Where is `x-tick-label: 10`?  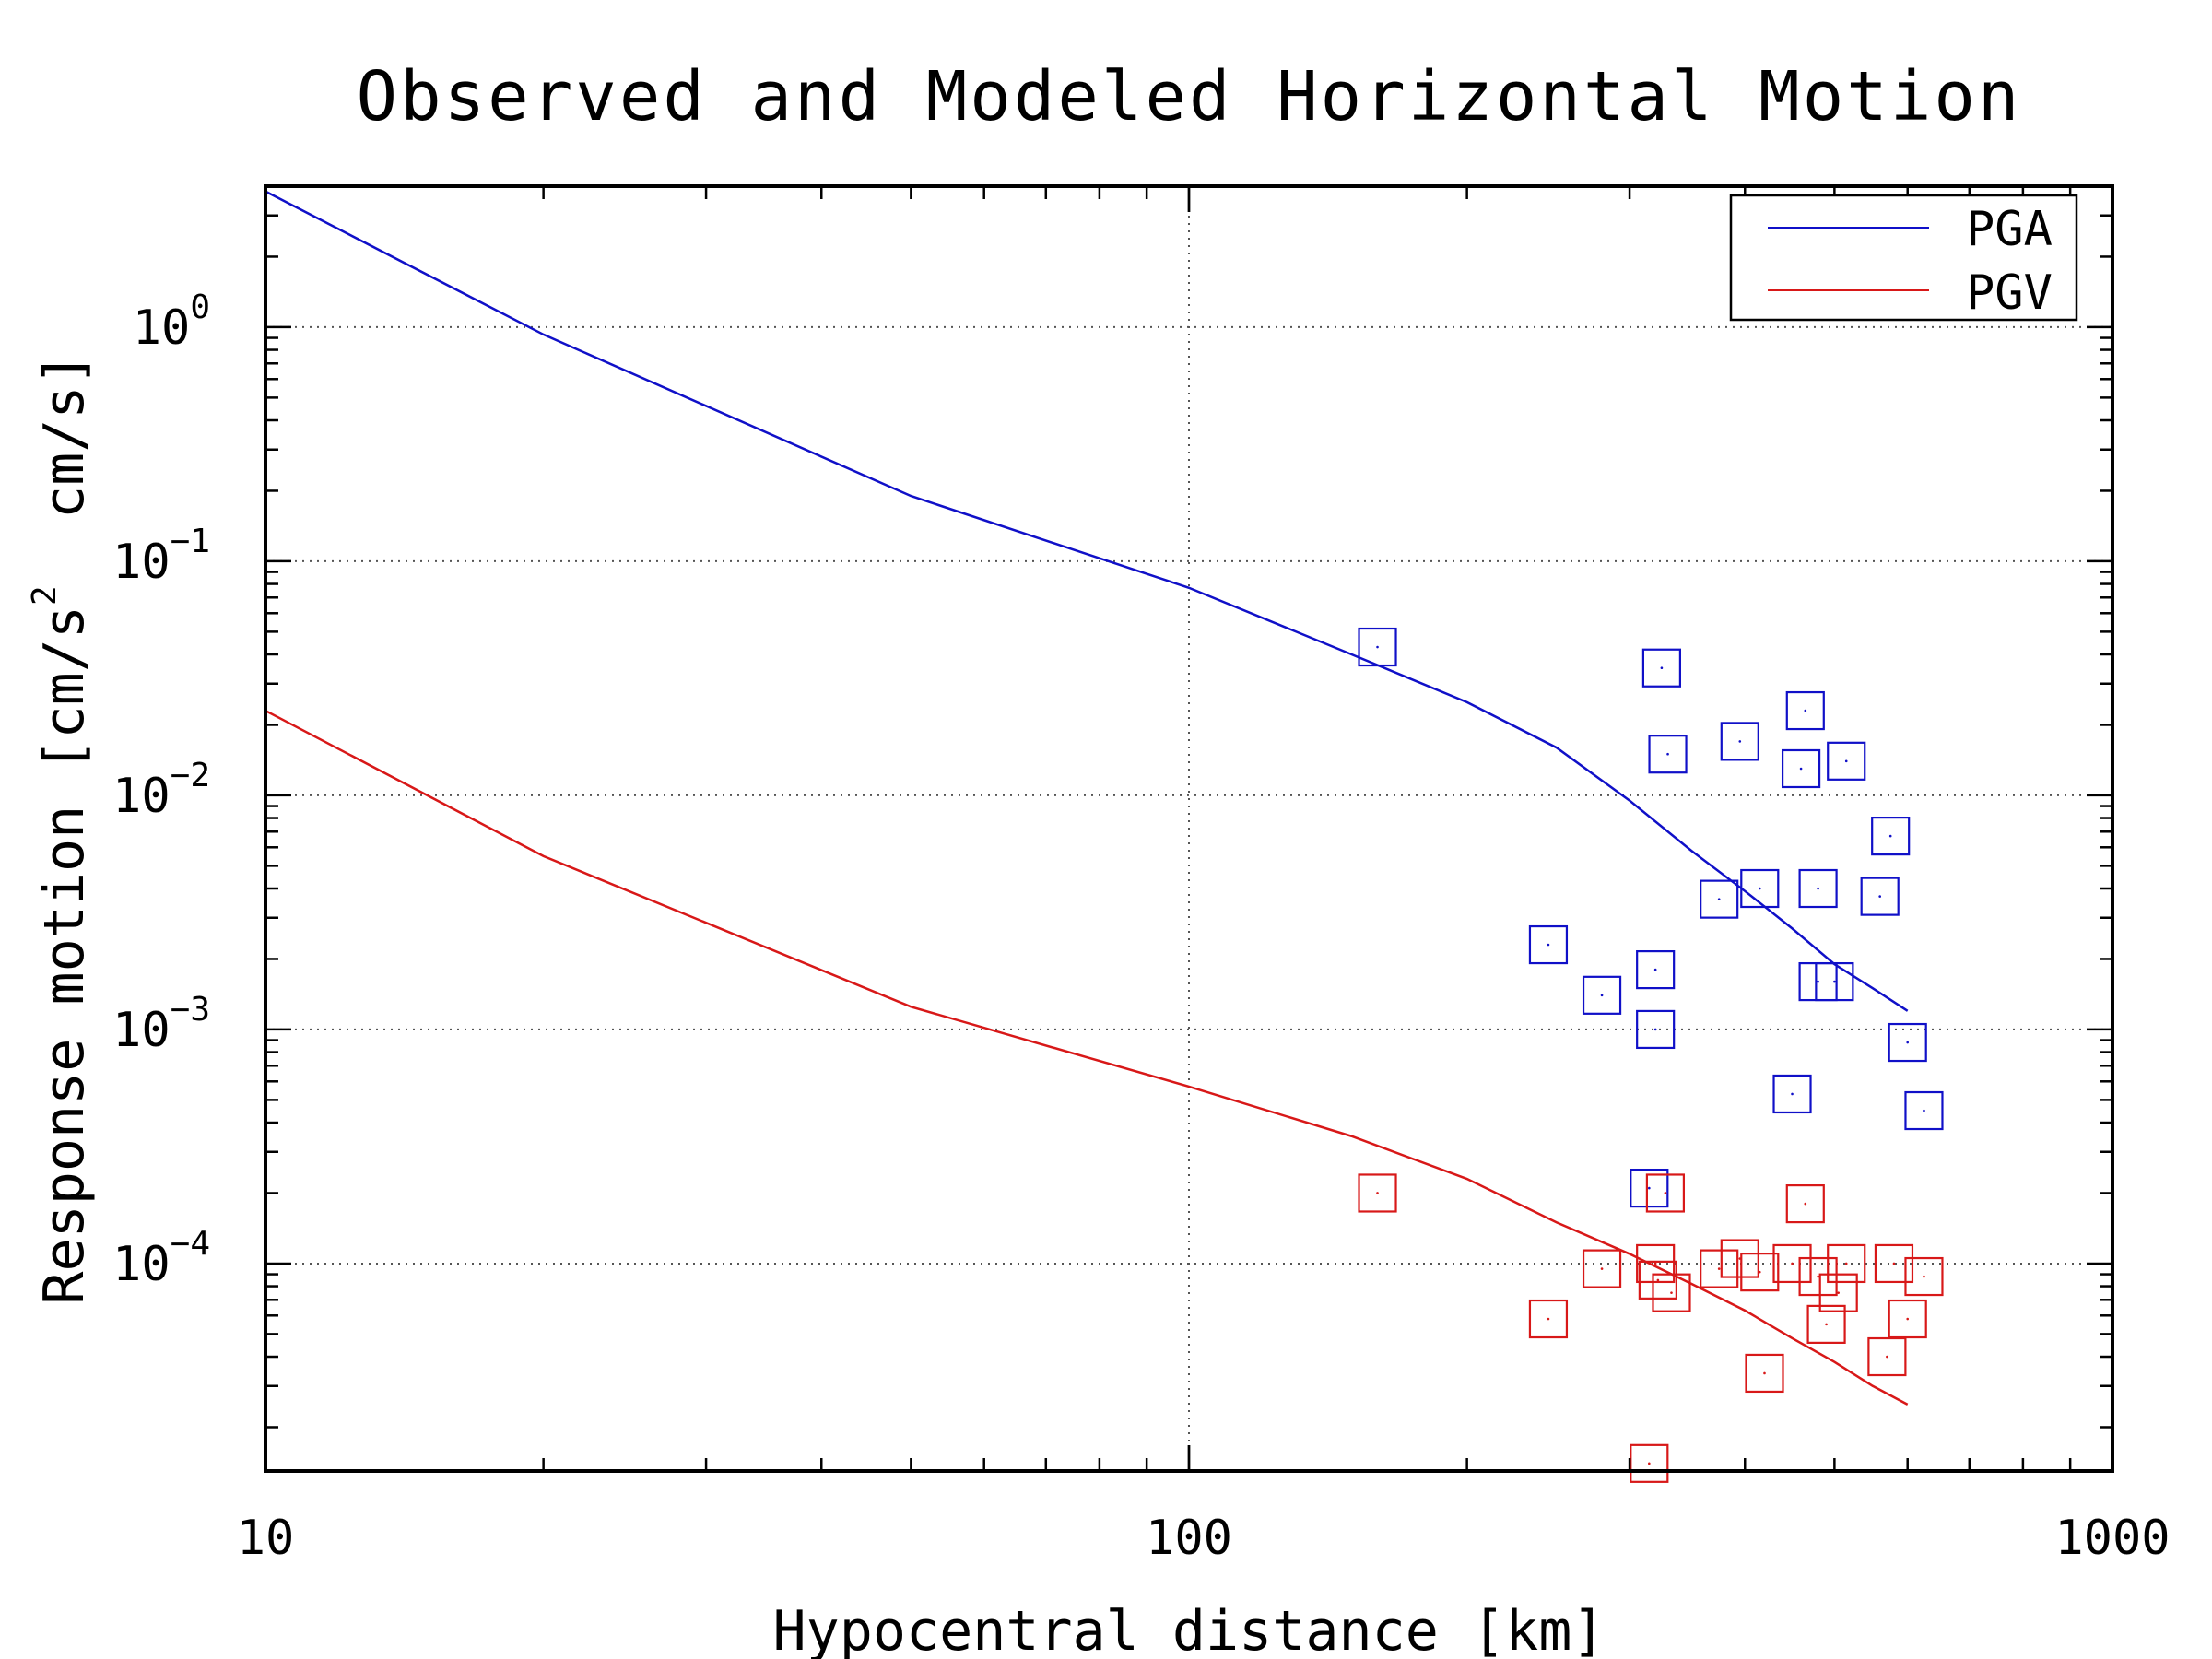
x-tick-label: 10 is located at coordinates (266, 1538).